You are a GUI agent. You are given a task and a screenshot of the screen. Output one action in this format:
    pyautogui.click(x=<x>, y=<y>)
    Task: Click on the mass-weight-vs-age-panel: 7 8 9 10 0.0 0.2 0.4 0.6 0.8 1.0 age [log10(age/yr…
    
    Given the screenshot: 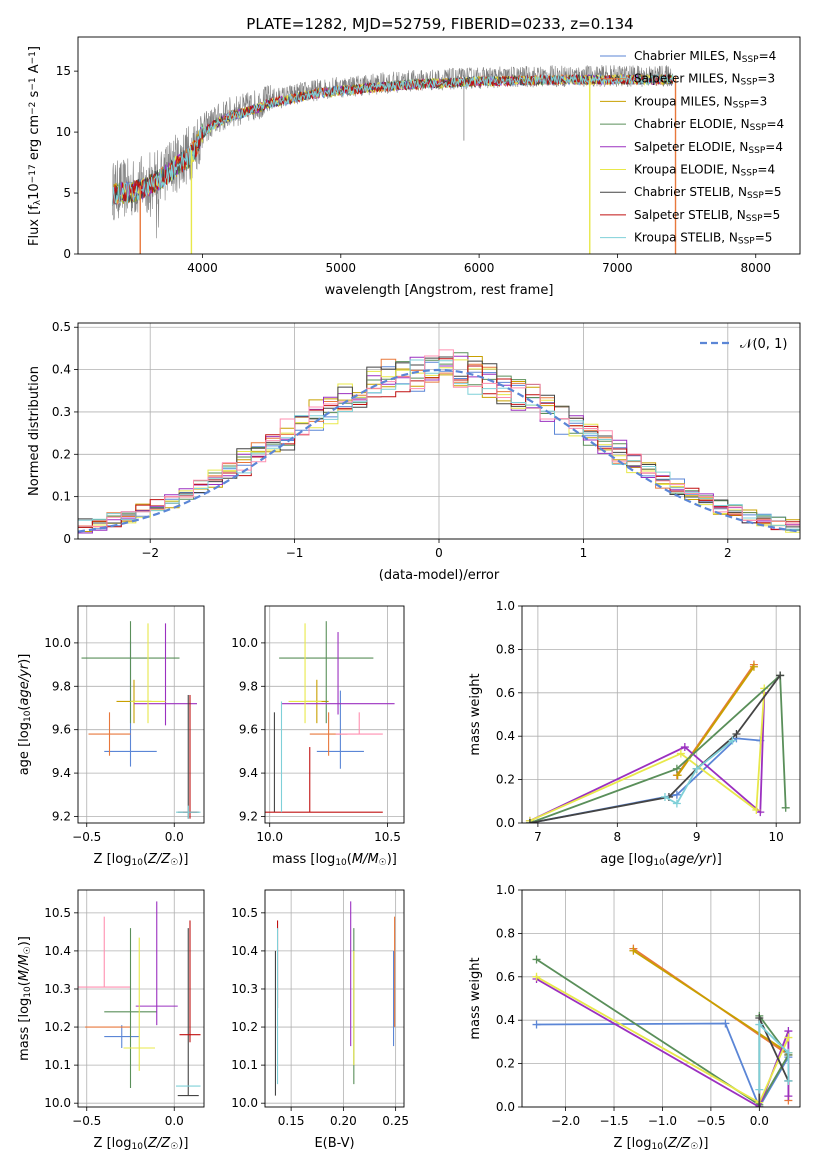 What is the action you would take?
    pyautogui.click(x=634, y=733)
    